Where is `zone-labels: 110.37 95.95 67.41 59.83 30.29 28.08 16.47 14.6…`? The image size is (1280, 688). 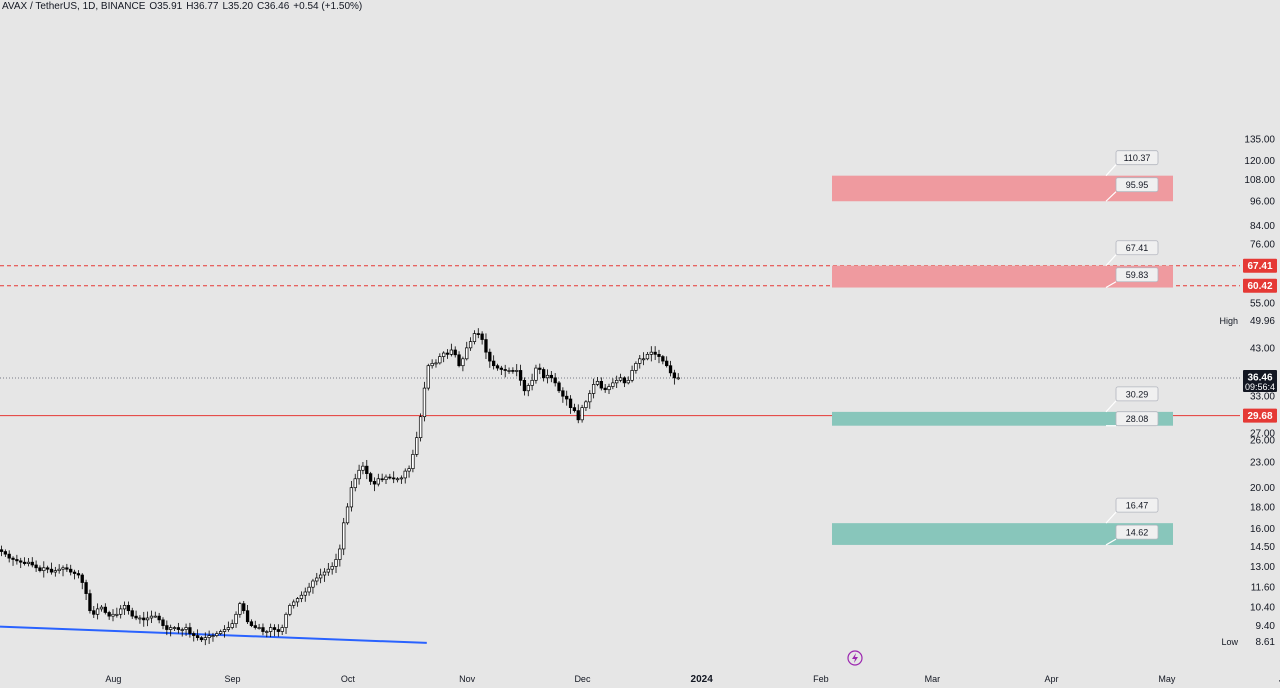
zone-labels: 110.37 95.95 67.41 59.83 30.29 28.08 16.47 14.6… is located at coordinates (1132, 348).